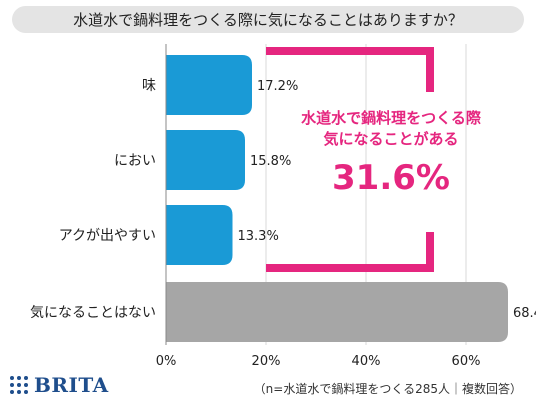 The width and height of the screenshot is (536, 402). What do you see at coordinates (277, 86) in the screenshot?
I see `data-label: 17.2%` at bounding box center [277, 86].